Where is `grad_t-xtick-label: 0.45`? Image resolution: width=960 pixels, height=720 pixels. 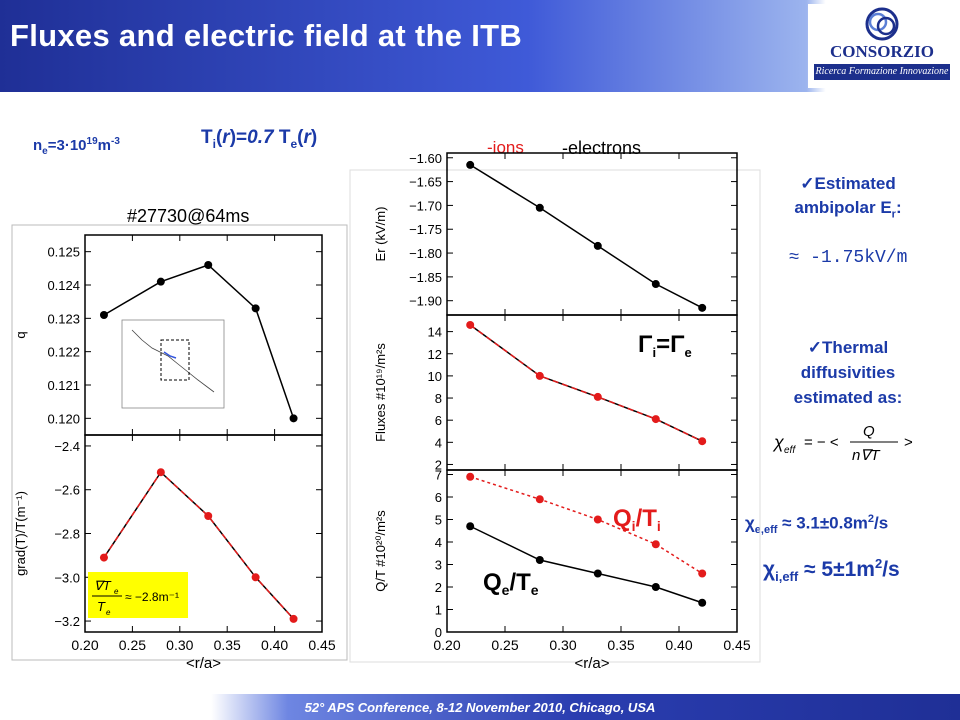 grad_t-xtick-label: 0.45 is located at coordinates (321, 645).